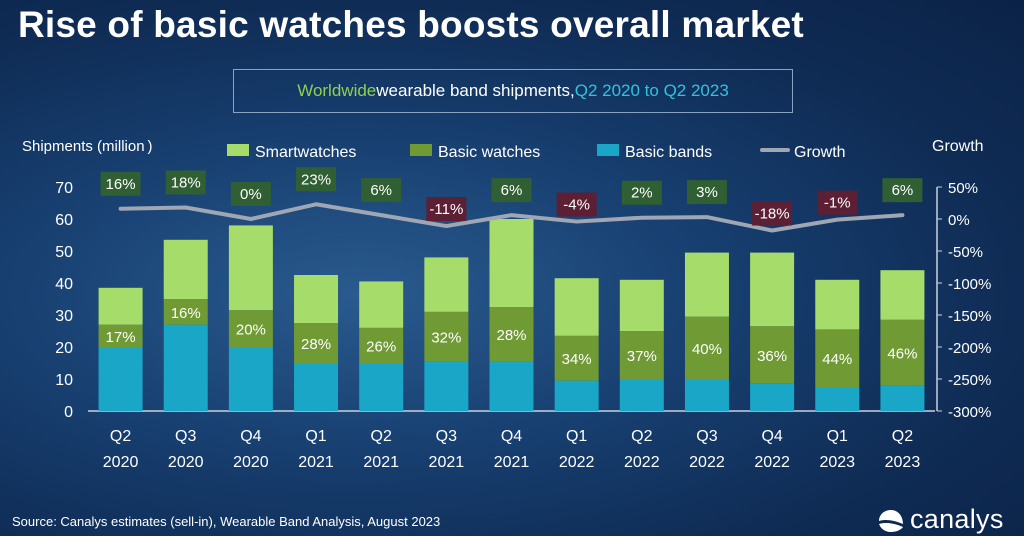 The width and height of the screenshot is (1024, 536). I want to click on y-tick-right: -150%, so click(969, 316).